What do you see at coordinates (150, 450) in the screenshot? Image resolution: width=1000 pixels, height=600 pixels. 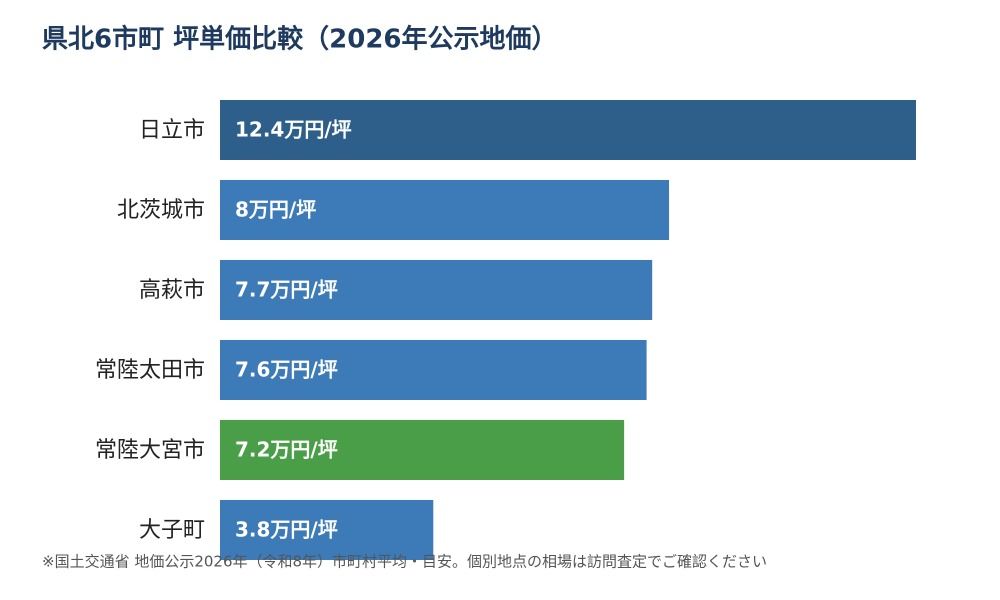 I see `category-label: 常陸大宮市` at bounding box center [150, 450].